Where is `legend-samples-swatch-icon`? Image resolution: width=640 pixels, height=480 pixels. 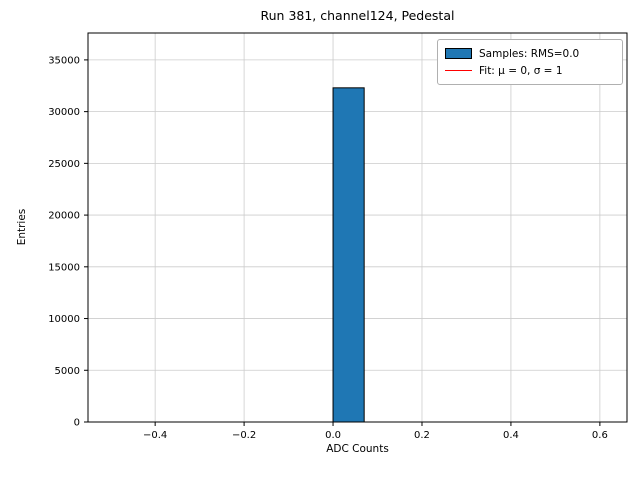
legend-samples-swatch-icon is located at coordinates (458, 53).